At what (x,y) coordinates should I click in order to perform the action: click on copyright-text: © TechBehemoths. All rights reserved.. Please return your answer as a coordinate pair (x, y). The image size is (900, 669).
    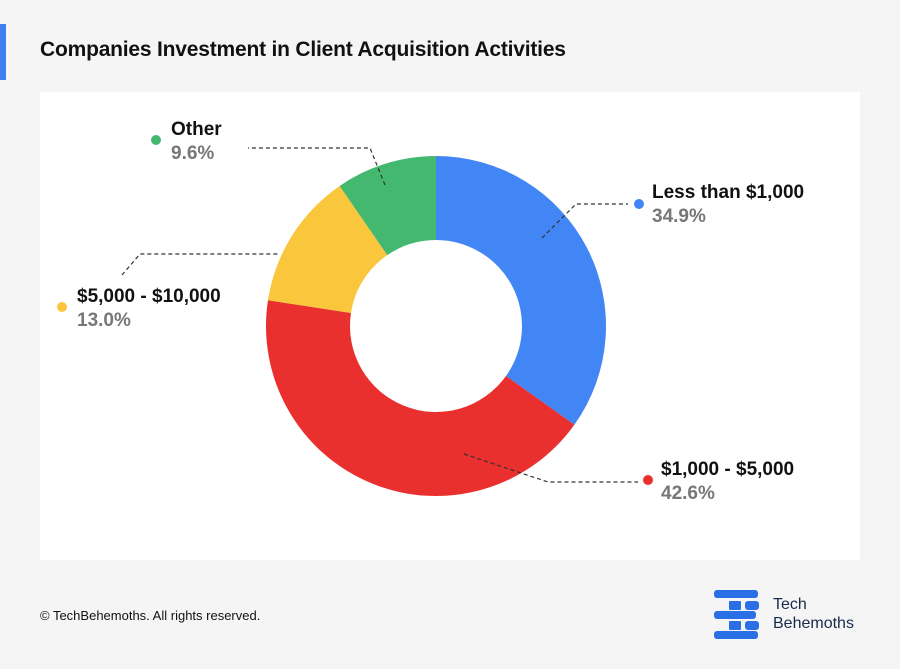
    Looking at the image, I should click on (150, 615).